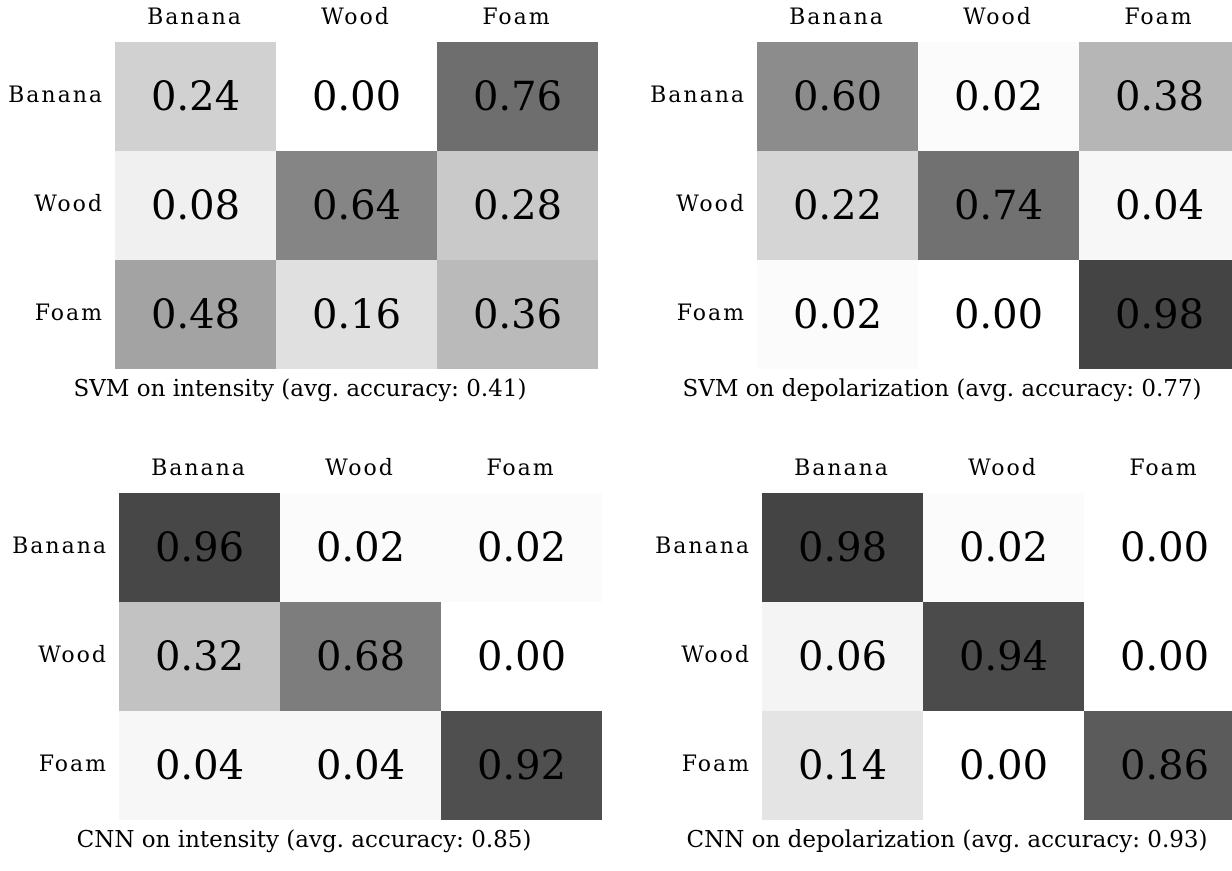 This screenshot has width=1232, height=871. I want to click on heatmap-grid: 0.60 0.02 0.38 0.22 0.74 0.04 0.02 0.00 0.98, so click(994, 205).